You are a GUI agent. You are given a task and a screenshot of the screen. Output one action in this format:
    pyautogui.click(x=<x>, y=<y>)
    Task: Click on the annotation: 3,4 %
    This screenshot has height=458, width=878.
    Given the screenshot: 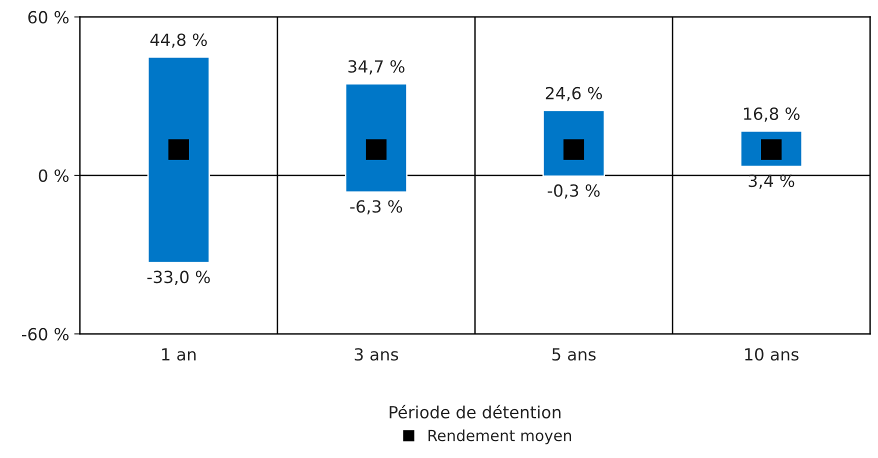 What is the action you would take?
    pyautogui.click(x=771, y=181)
    